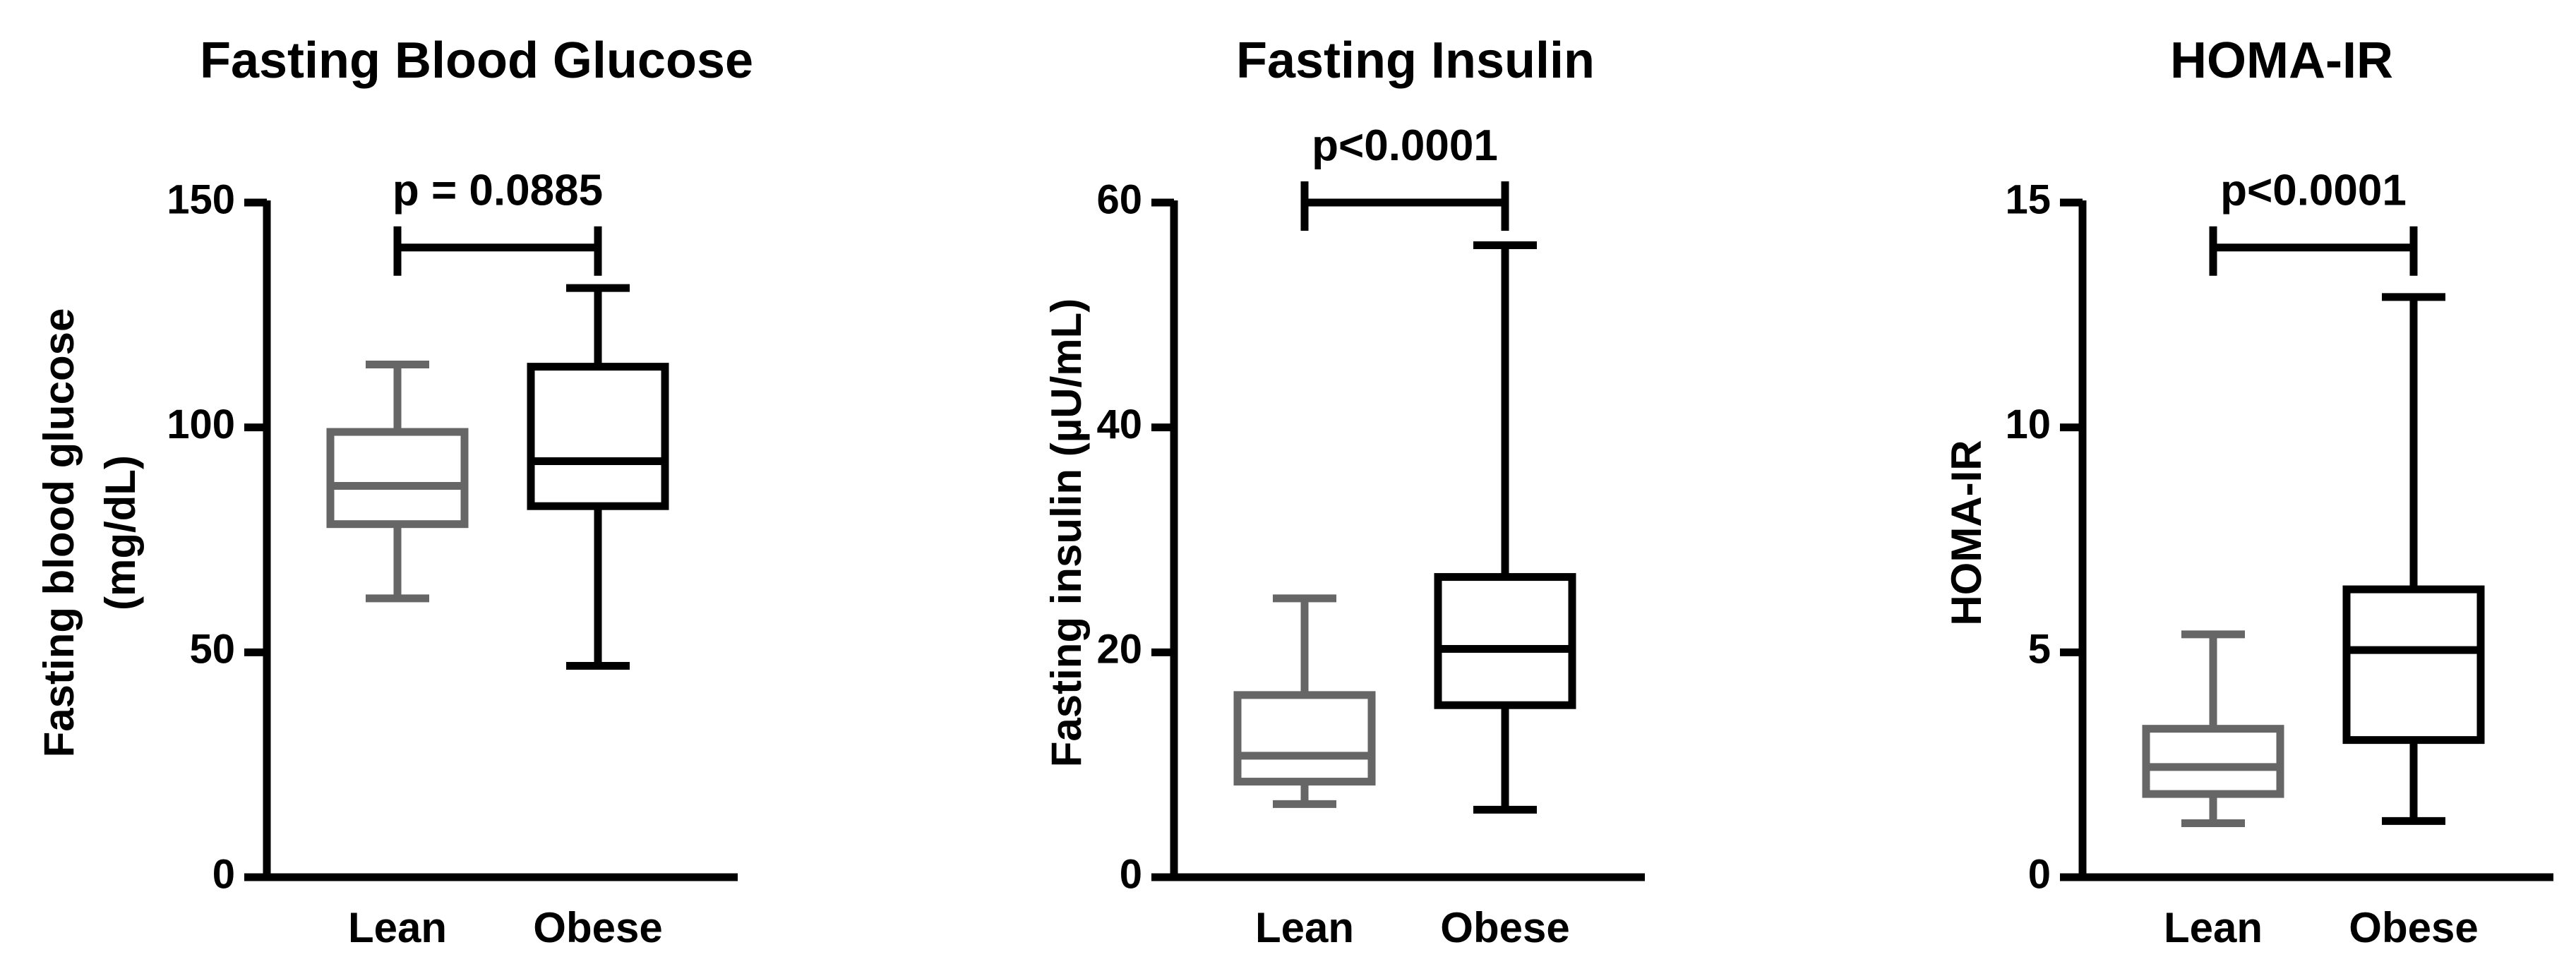 The image size is (2576, 976). I want to click on y-tick-label: 20, so click(1119, 650).